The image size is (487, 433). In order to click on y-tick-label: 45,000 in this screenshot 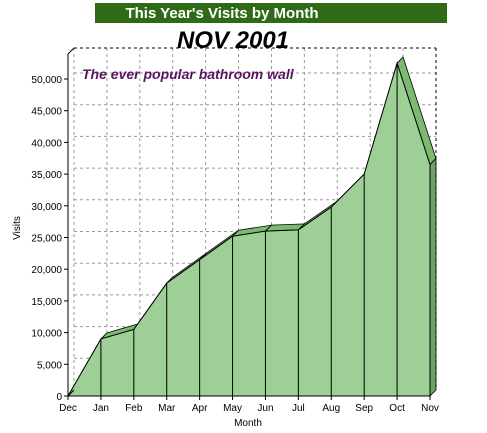, I will do `click(46, 112)`.